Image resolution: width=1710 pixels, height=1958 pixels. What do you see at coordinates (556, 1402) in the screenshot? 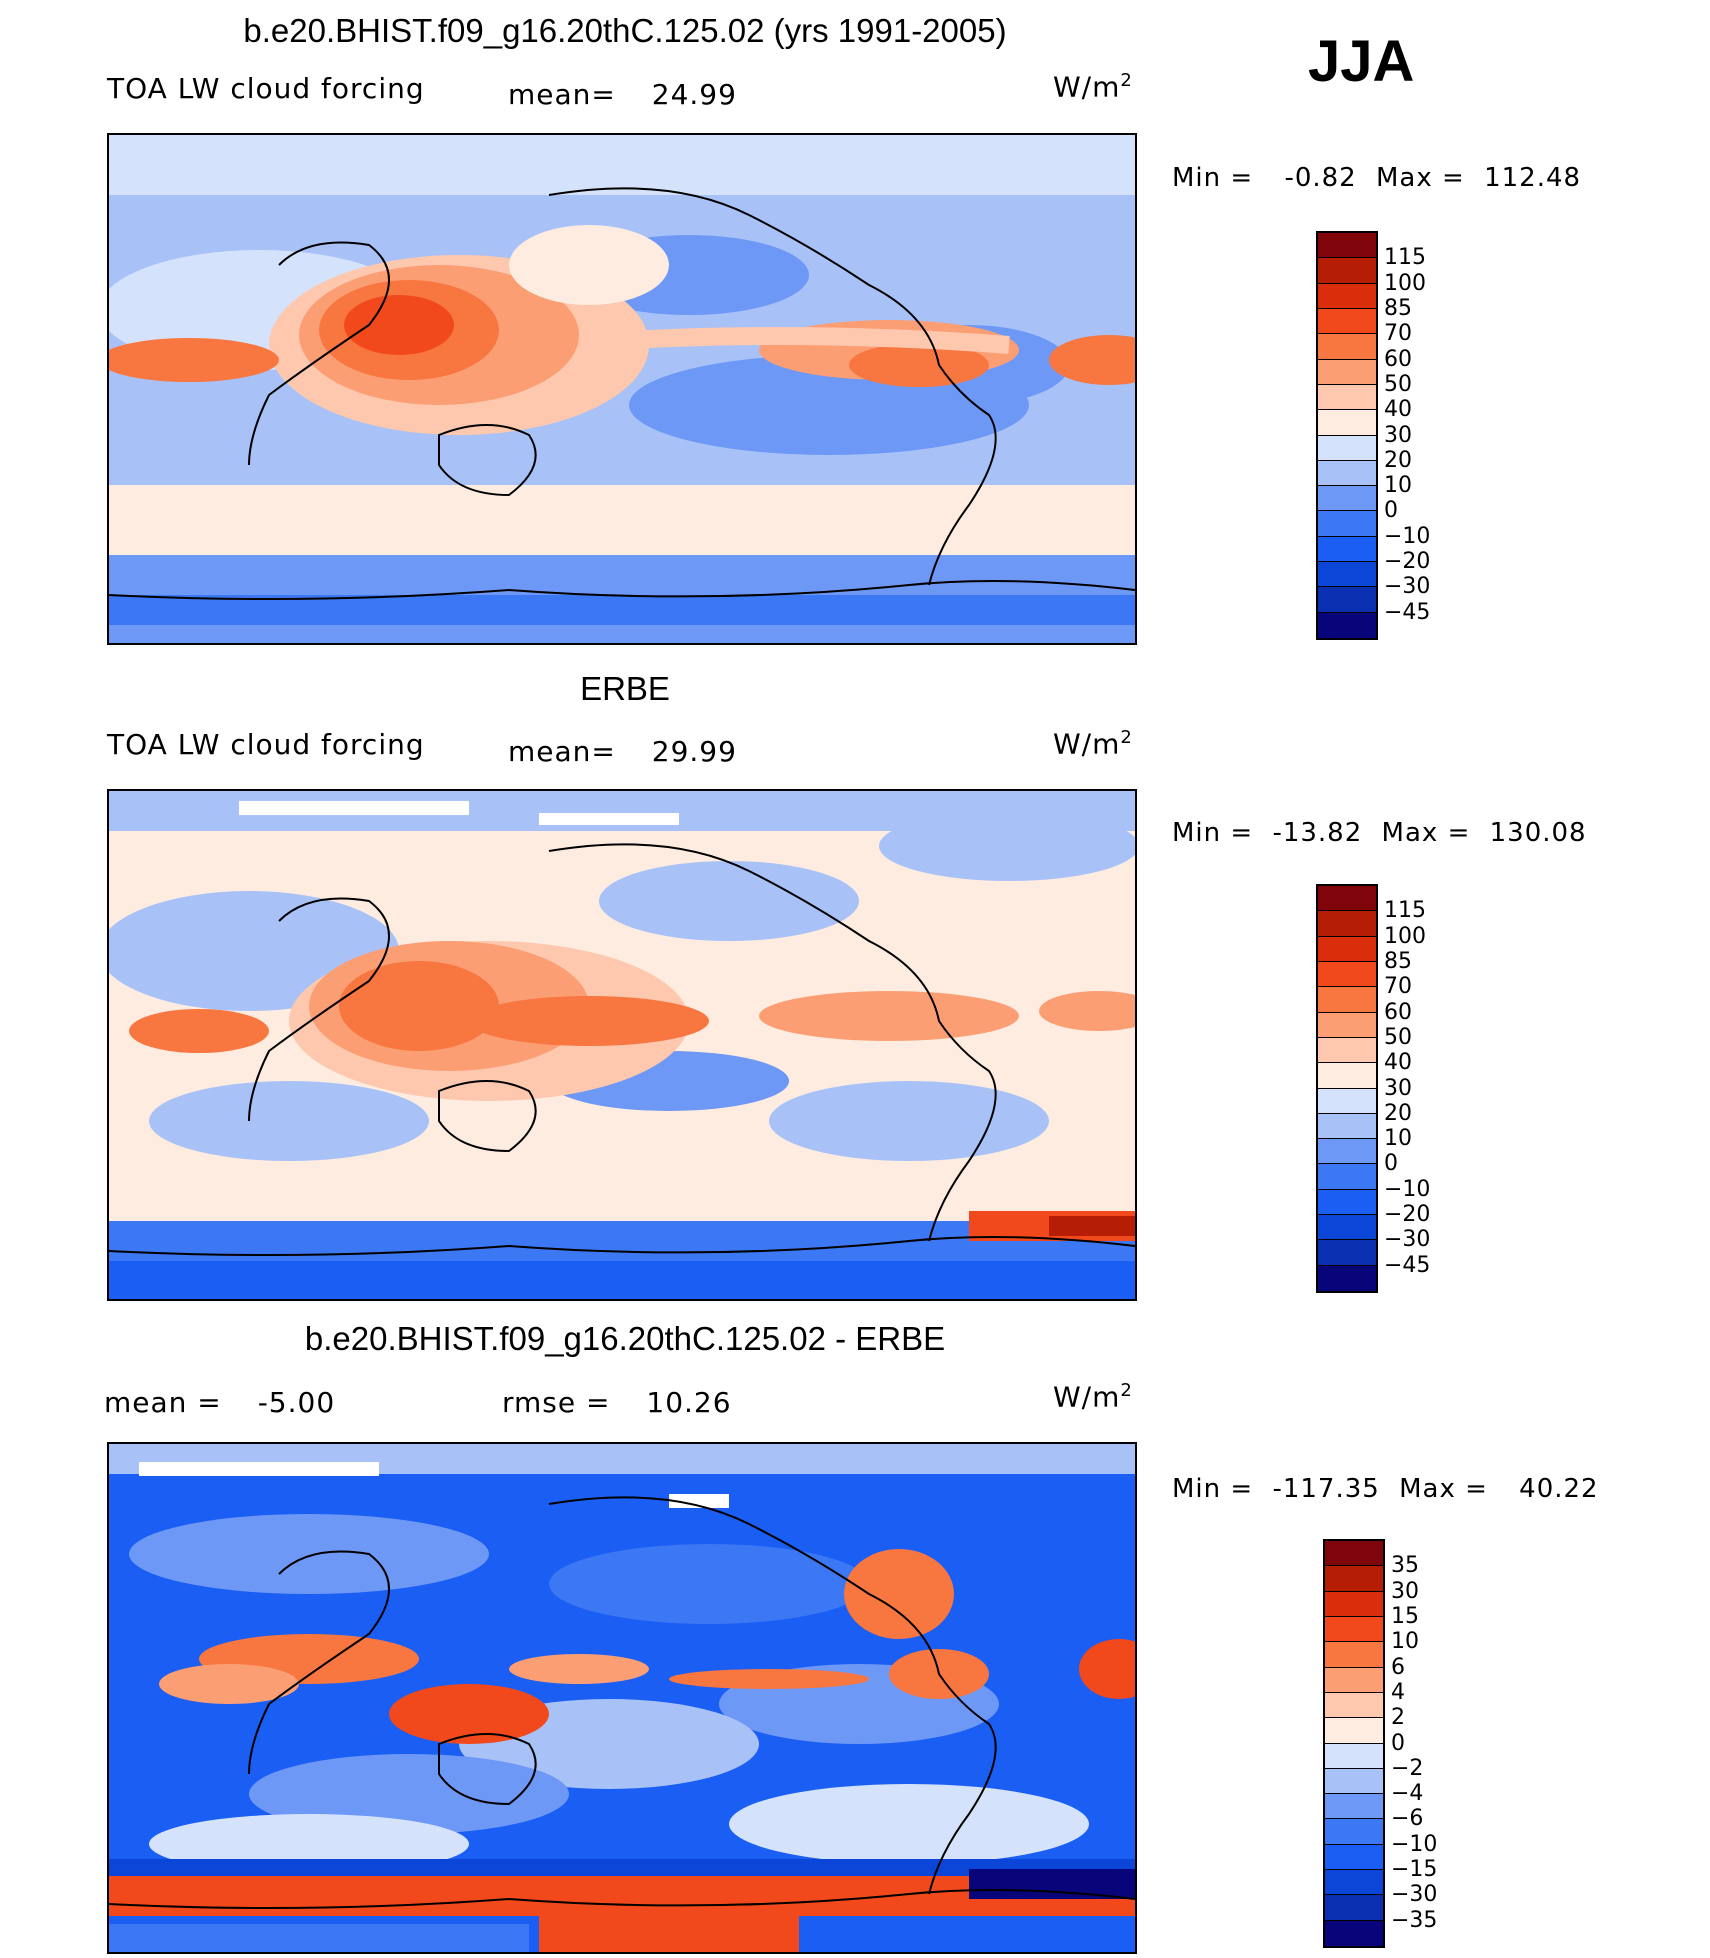
I see `panel3-rmse-label: rmse =` at bounding box center [556, 1402].